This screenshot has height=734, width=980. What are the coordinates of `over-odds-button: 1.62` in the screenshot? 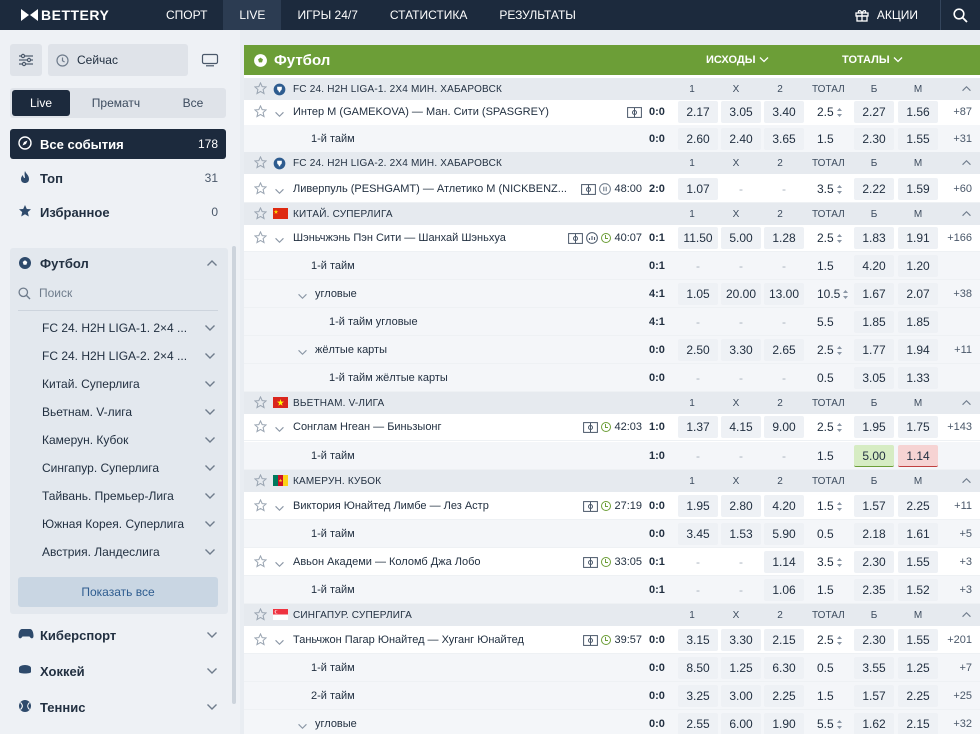 It's located at (874, 723).